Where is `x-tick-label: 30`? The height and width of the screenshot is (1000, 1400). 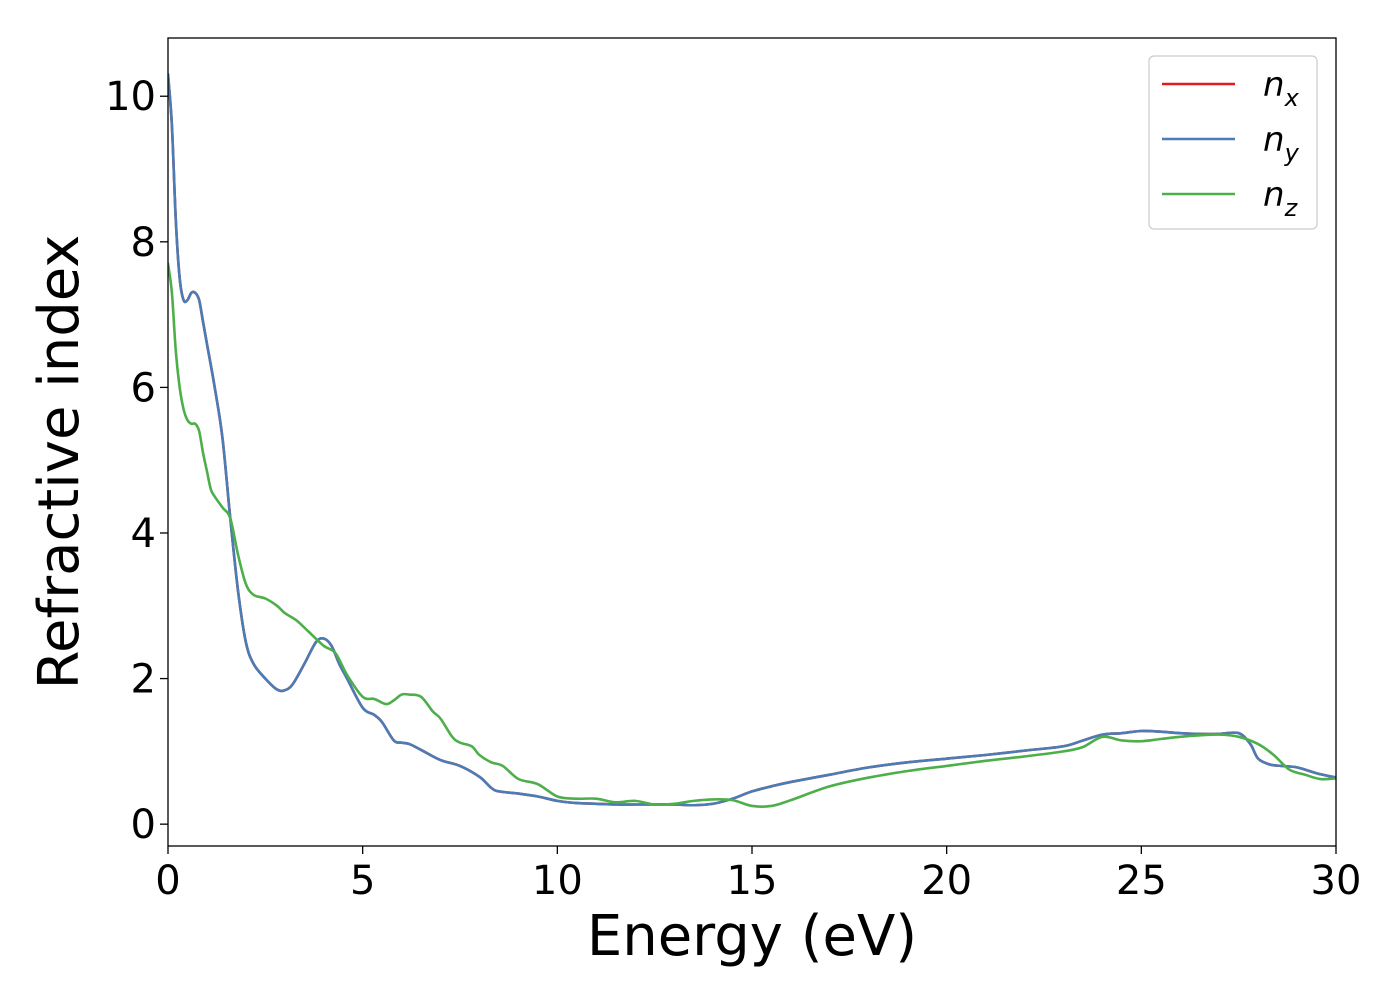 x-tick-label: 30 is located at coordinates (1336, 881).